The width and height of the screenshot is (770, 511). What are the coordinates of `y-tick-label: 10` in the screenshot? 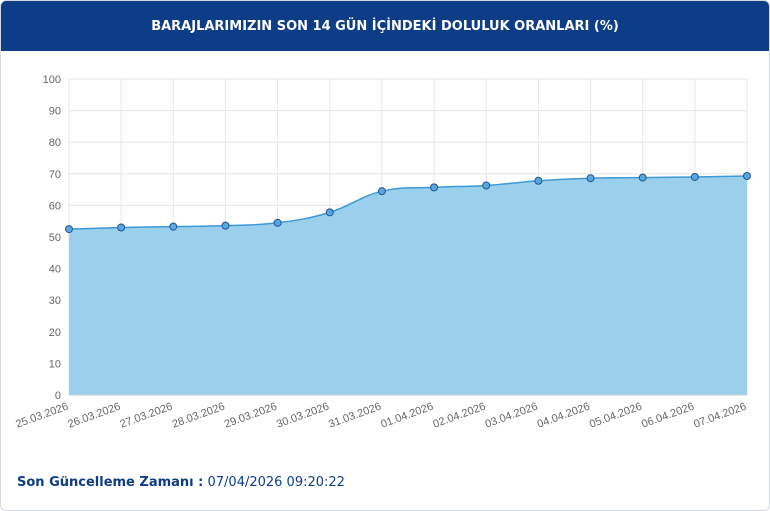 It's located at (55, 364).